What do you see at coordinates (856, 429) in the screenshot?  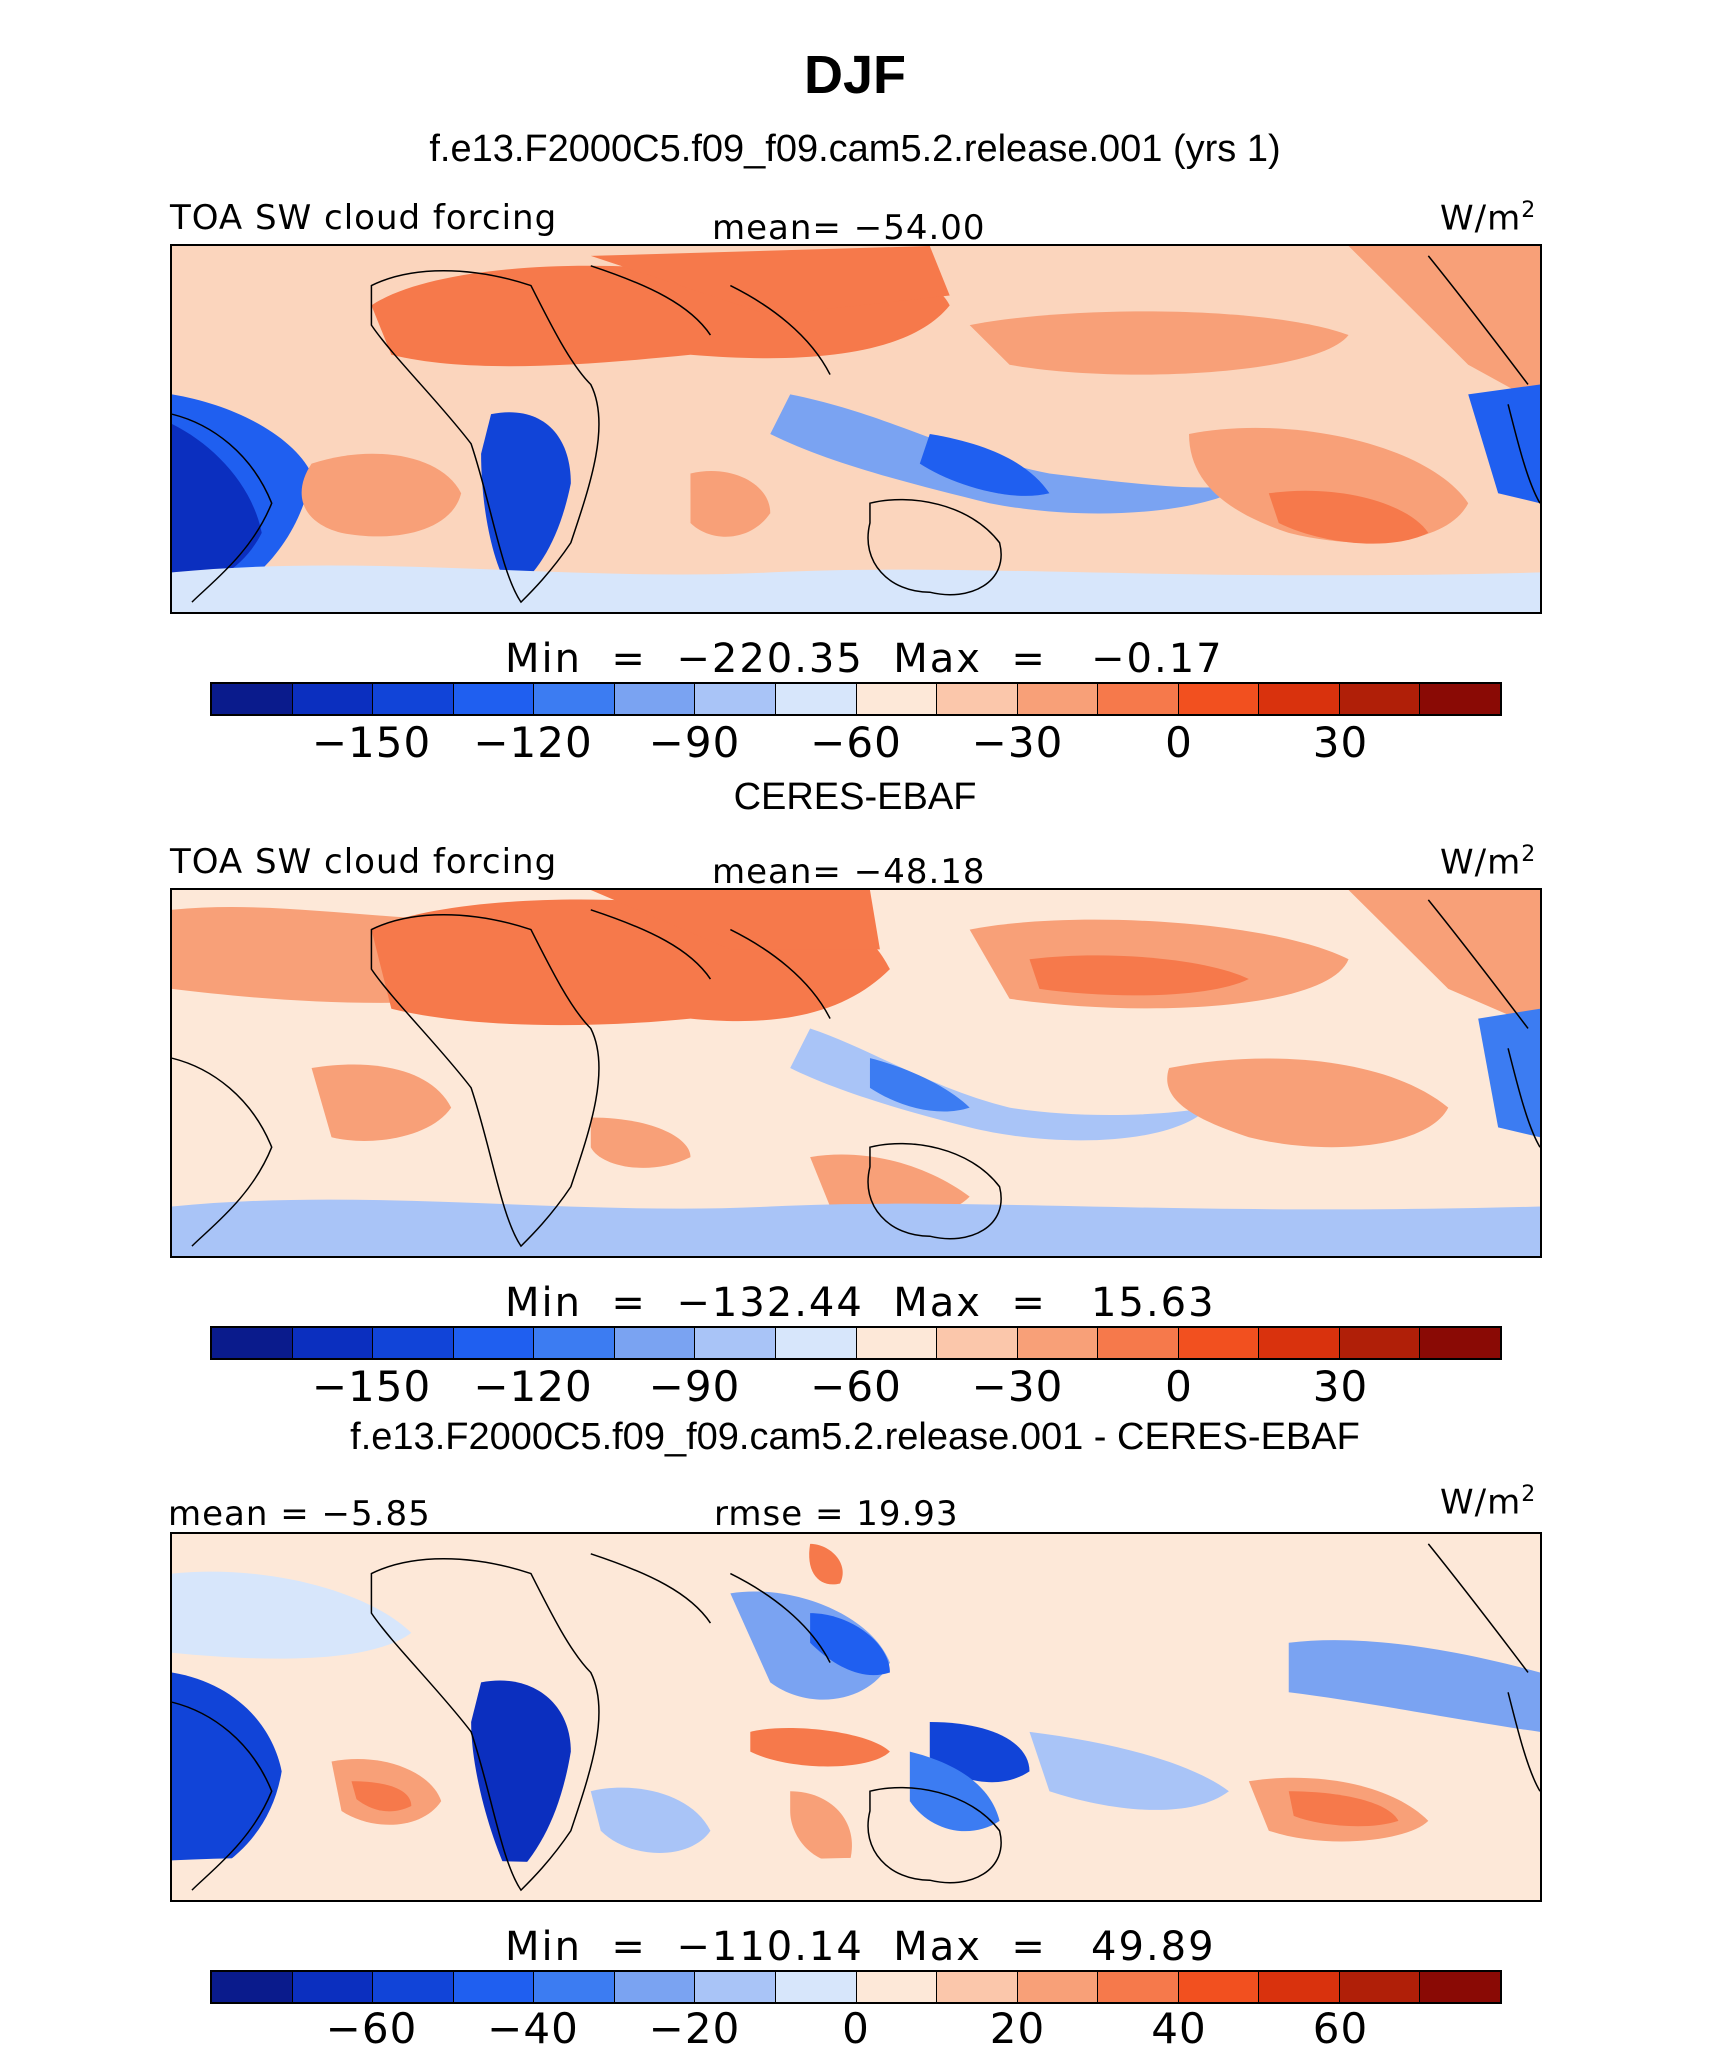 I see `panel-1-map` at bounding box center [856, 429].